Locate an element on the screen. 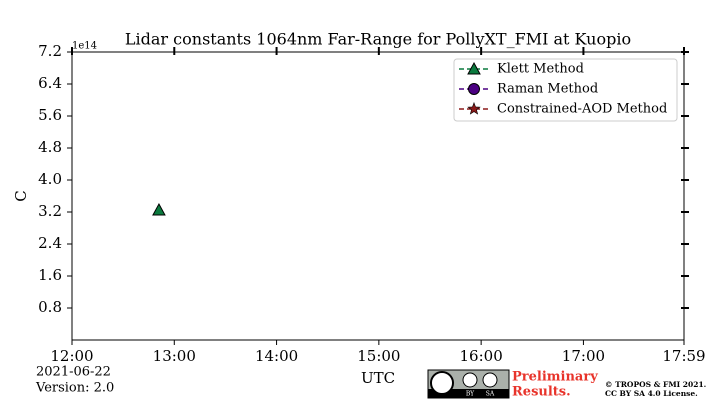 This screenshot has height=400, width=720. badge-strip is located at coordinates (468, 393).